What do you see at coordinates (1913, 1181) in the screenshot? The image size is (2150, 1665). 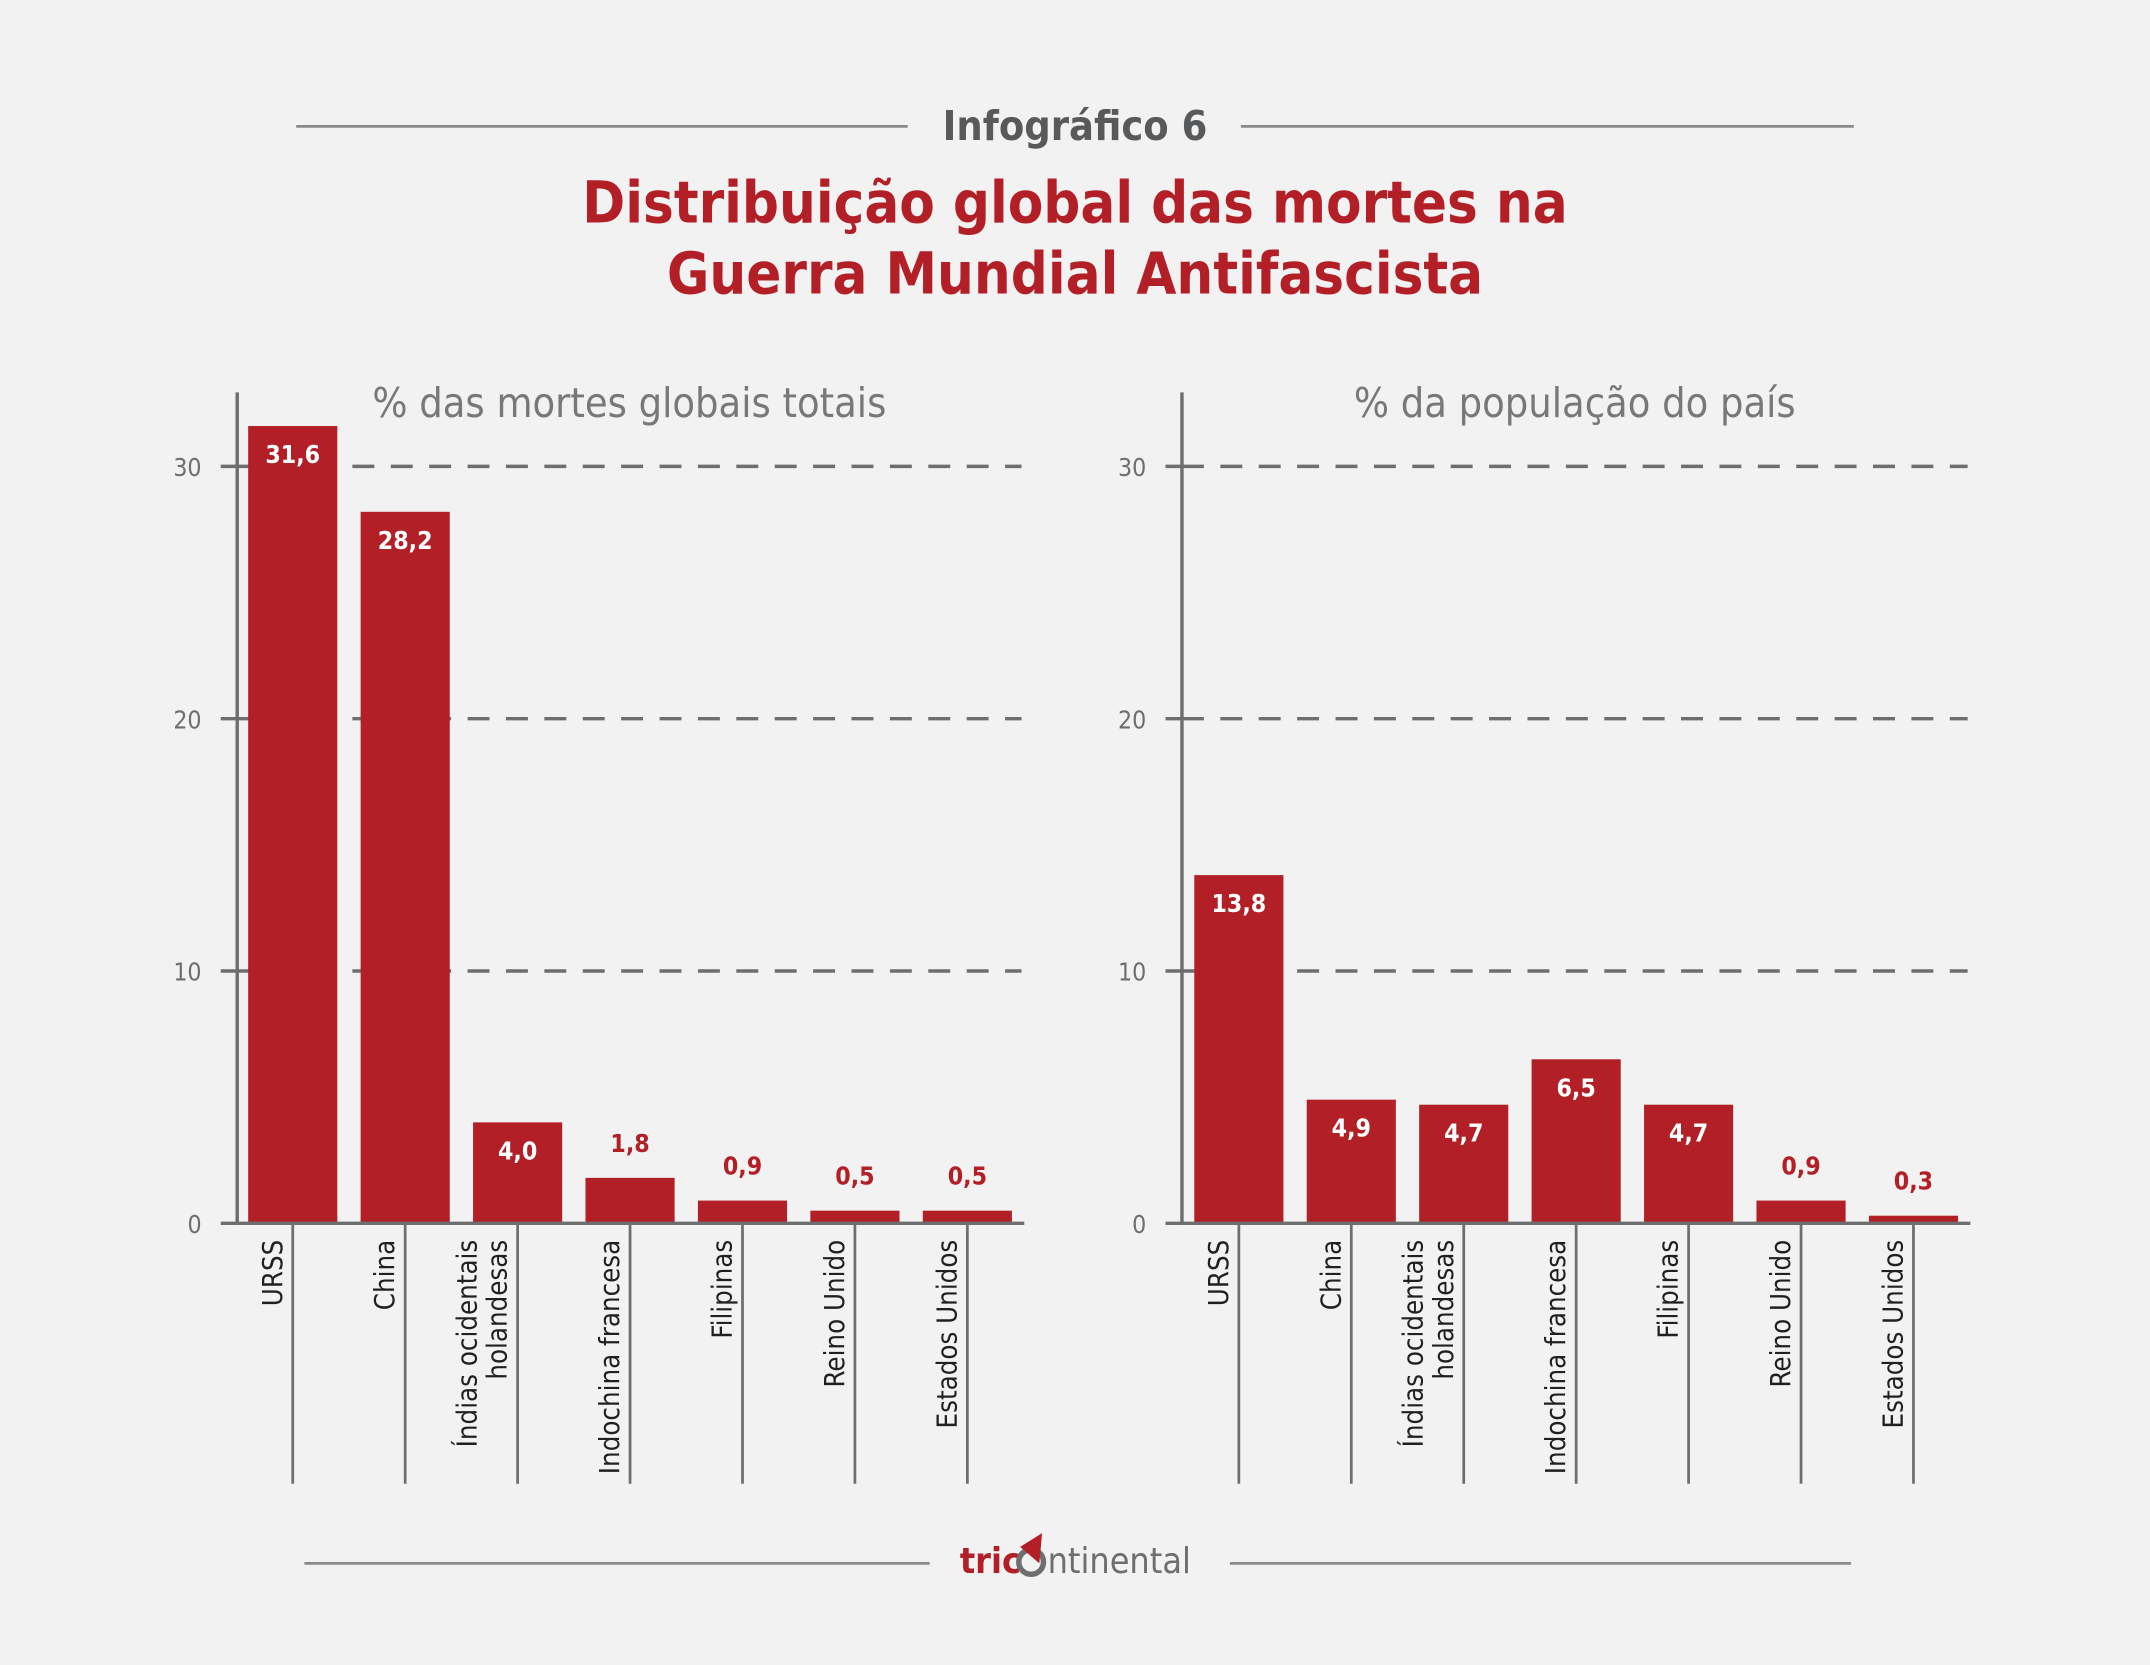 I see `data-label: 0,3` at bounding box center [1913, 1181].